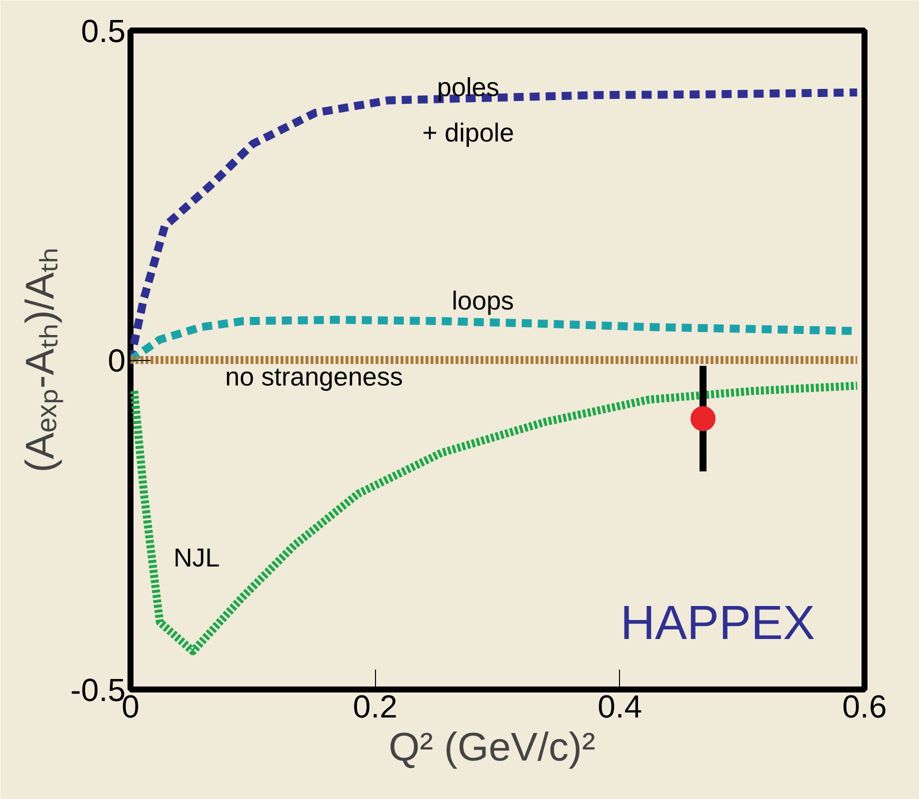 The height and width of the screenshot is (799, 919). Describe the element at coordinates (468, 87) in the screenshot. I see `annotation: poles` at that location.